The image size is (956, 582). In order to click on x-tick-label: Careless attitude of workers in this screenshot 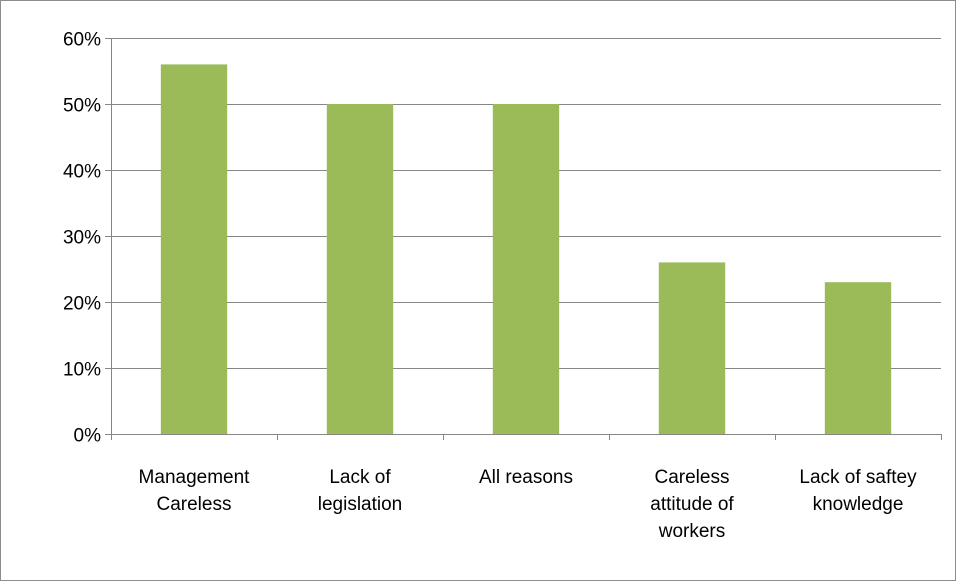, I will do `click(692, 504)`.